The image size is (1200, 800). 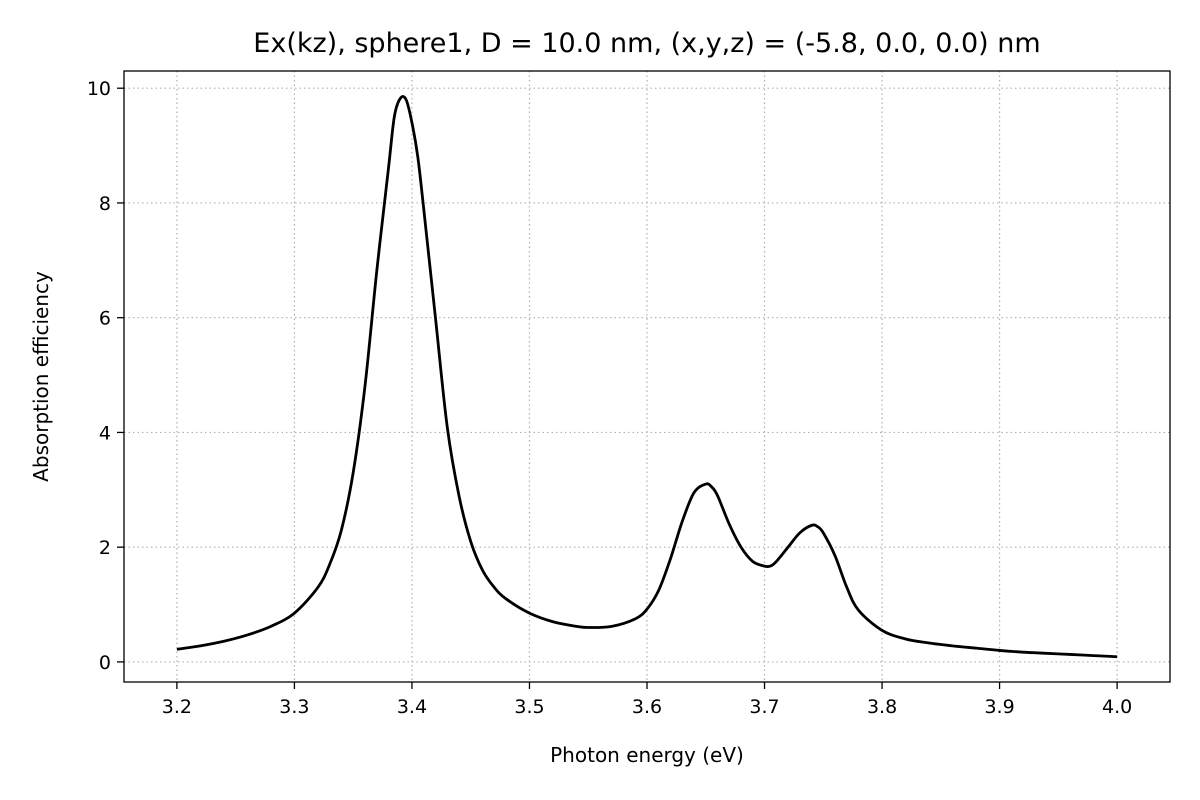 I want to click on x-tick-label: 3.6, so click(x=647, y=707).